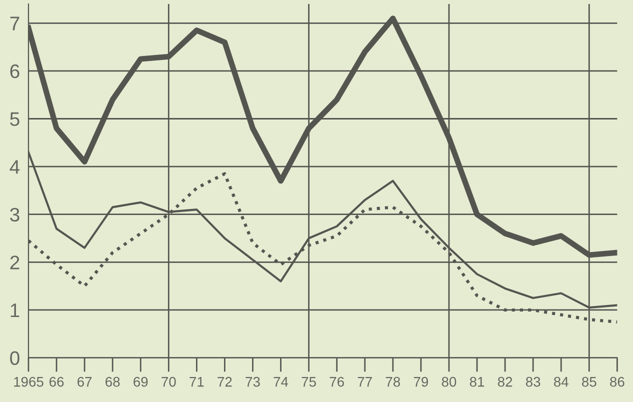  I want to click on x-tick-label: 78, so click(393, 381).